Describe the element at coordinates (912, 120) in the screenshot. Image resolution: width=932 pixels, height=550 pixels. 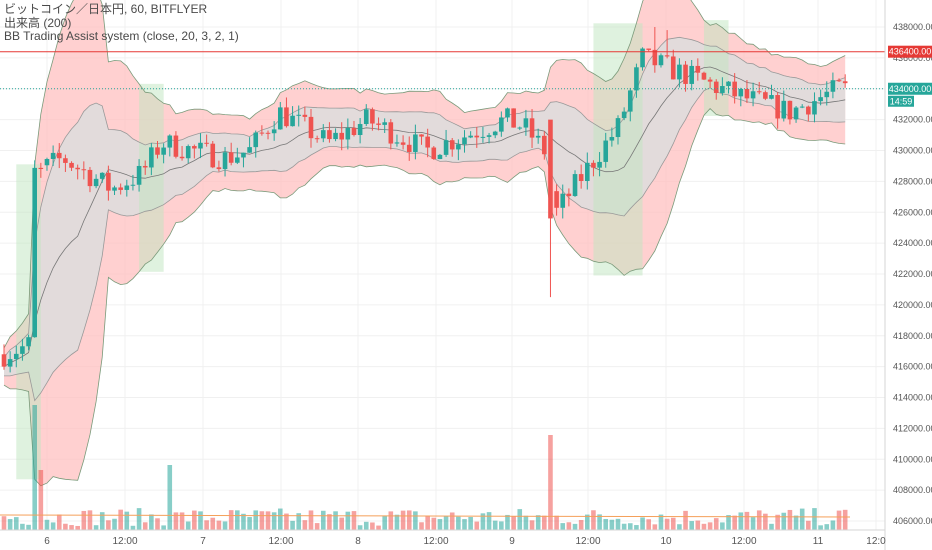
I see `y-tick-label: 432000.00` at that location.